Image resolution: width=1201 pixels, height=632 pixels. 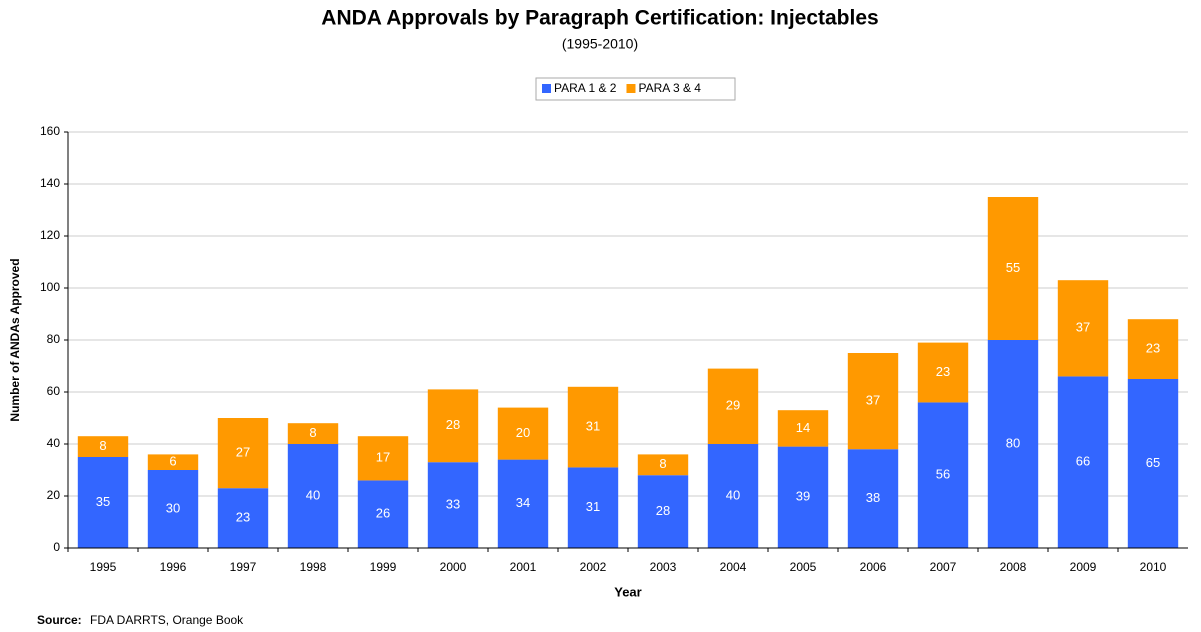 What do you see at coordinates (50, 183) in the screenshot?
I see `y-tick-label: 140` at bounding box center [50, 183].